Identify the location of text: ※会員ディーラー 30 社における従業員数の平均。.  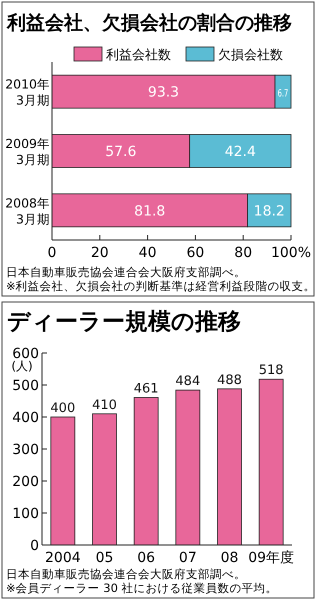
(142, 588).